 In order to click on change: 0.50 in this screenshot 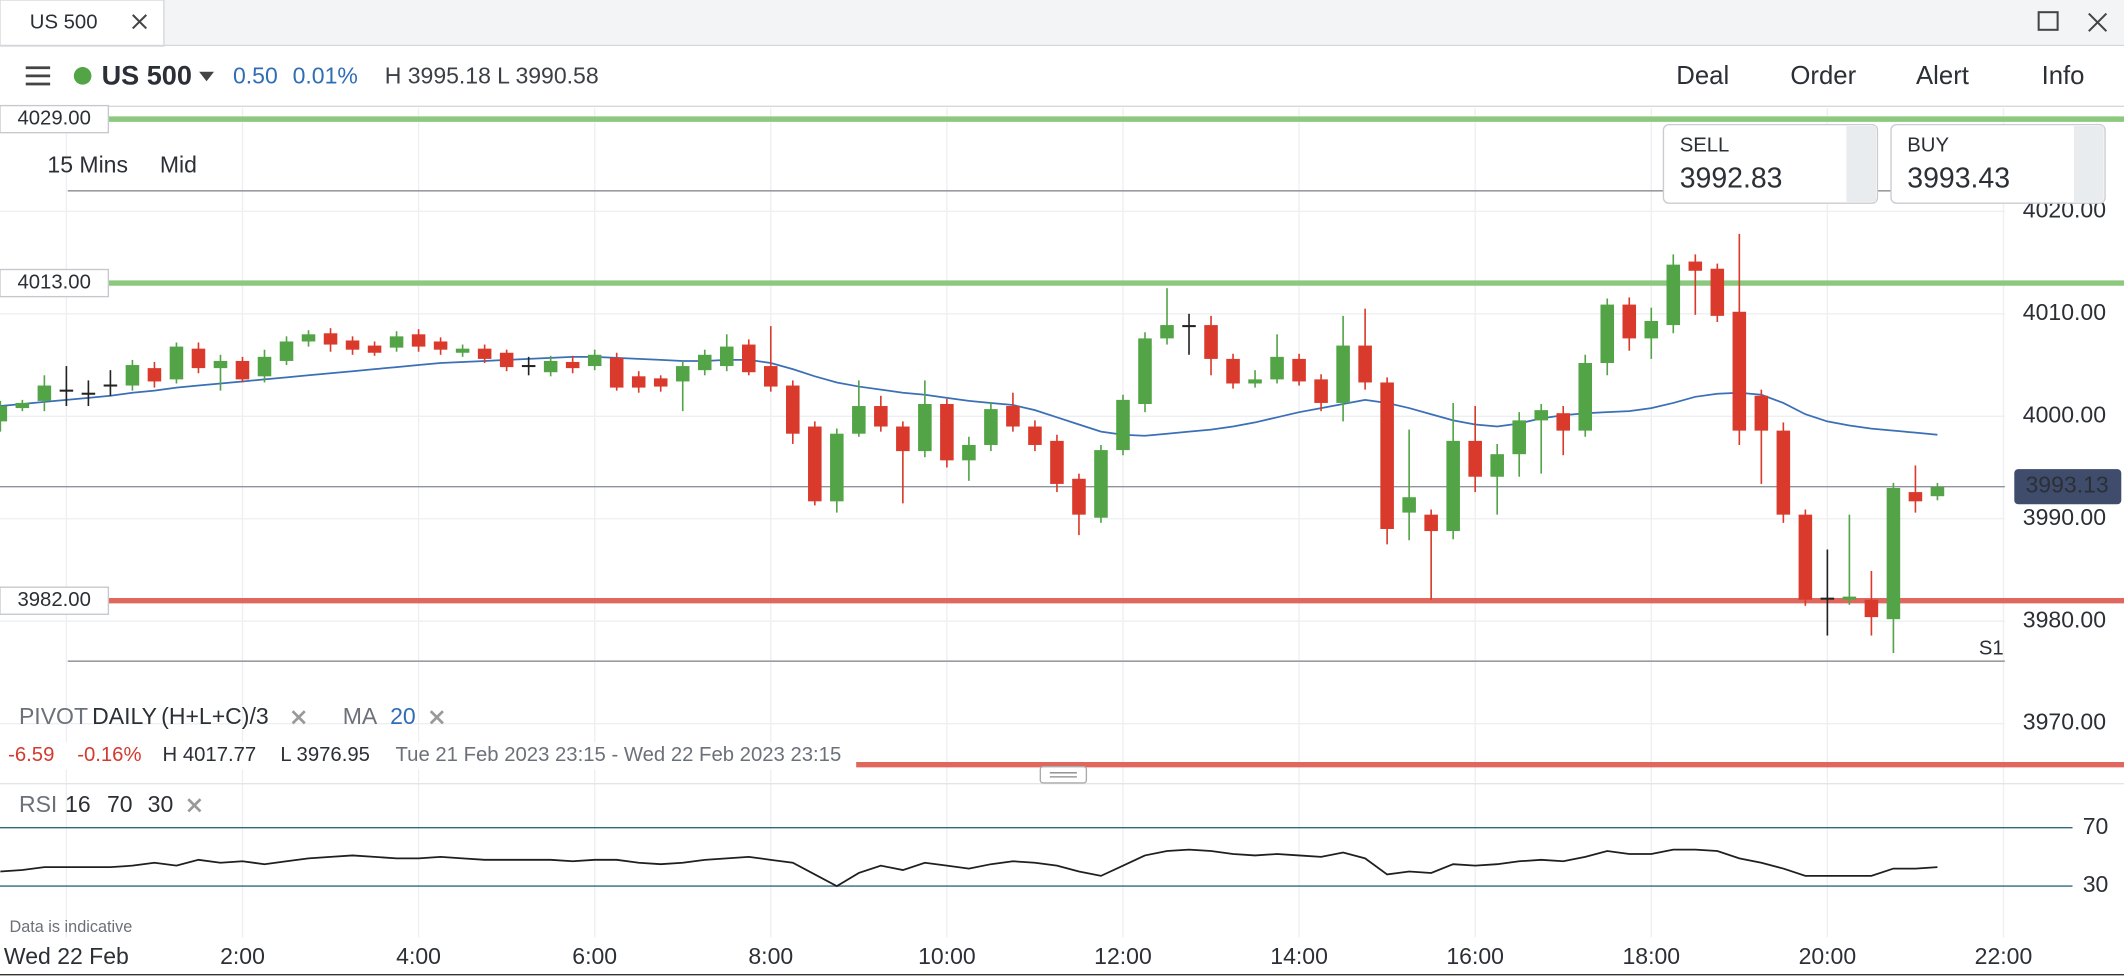, I will do `click(255, 75)`.